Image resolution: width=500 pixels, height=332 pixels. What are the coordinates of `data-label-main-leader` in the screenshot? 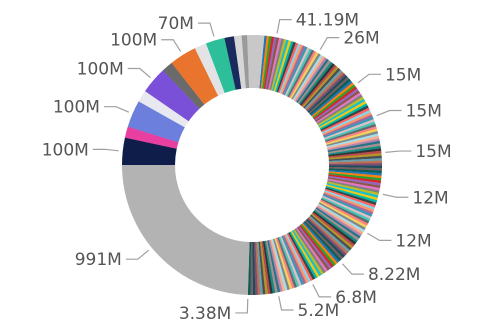 It's located at (137, 254).